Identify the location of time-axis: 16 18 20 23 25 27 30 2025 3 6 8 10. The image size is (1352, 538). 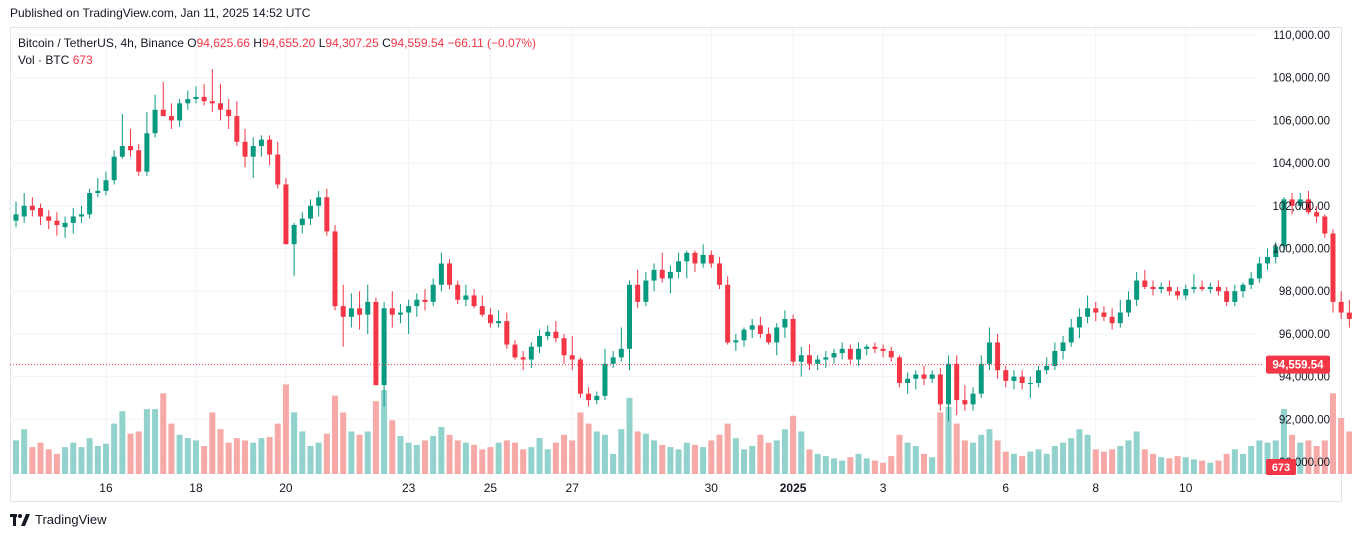
(645, 488).